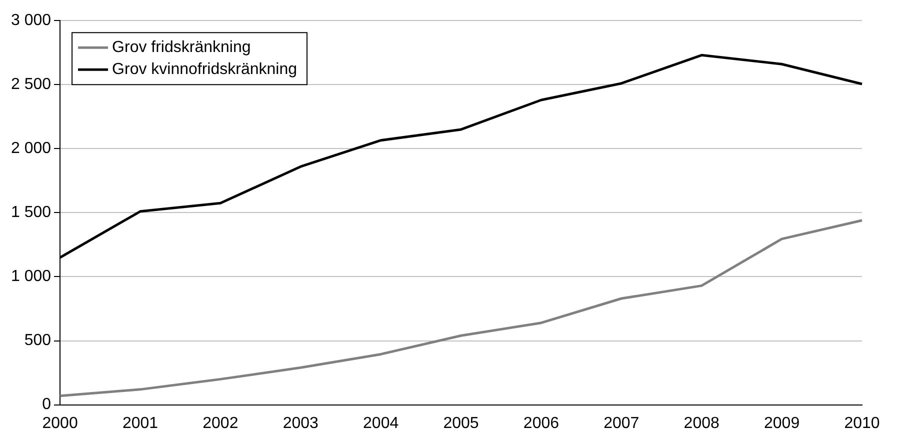 Image resolution: width=898 pixels, height=444 pixels. What do you see at coordinates (702, 423) in the screenshot?
I see `x-tick-label: 2008` at bounding box center [702, 423].